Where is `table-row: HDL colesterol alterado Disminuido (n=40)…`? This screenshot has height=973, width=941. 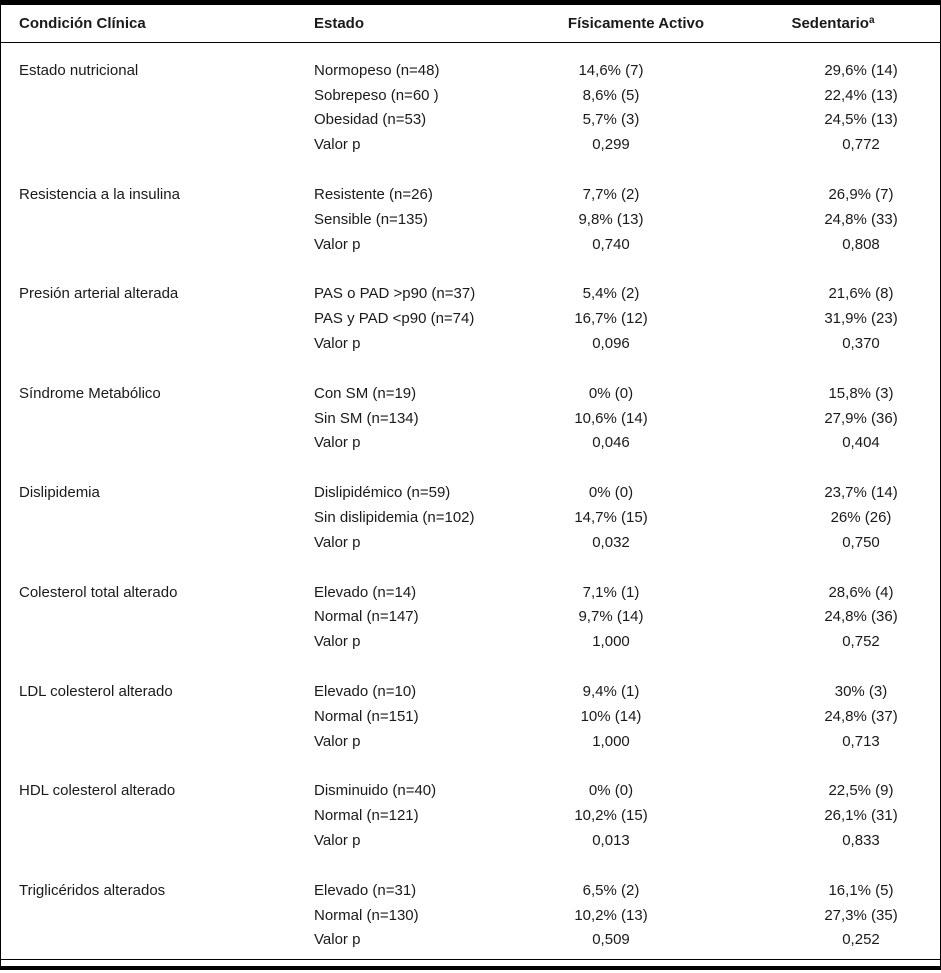
table-row: HDL colesterol alterado Disminuido (n=40)… is located at coordinates (470, 791).